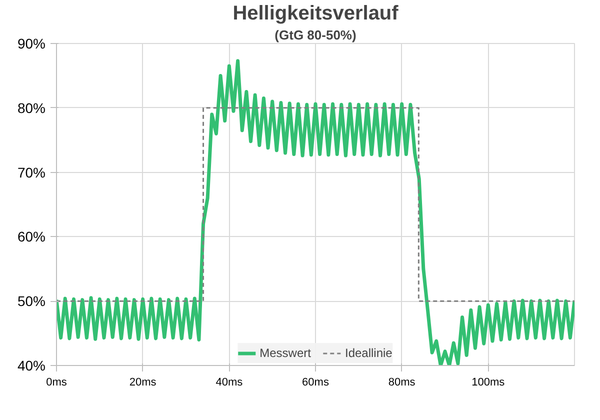  What do you see at coordinates (31, 301) in the screenshot?
I see `y-tick-label: 50%` at bounding box center [31, 301].